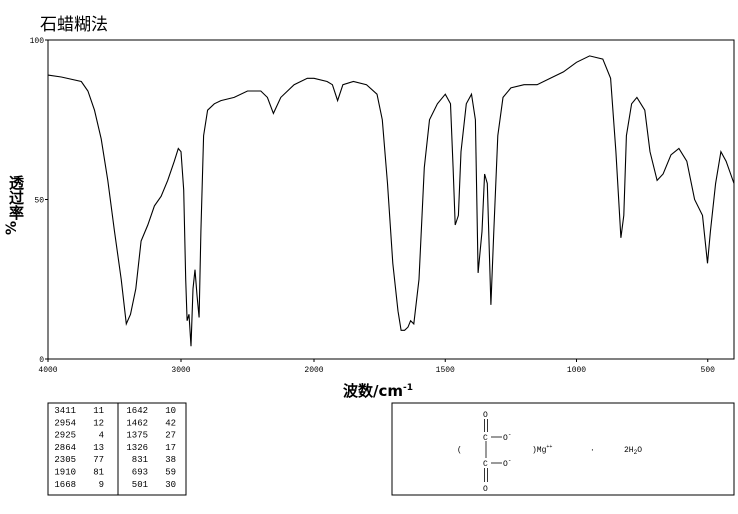 The width and height of the screenshot is (738, 514). Describe the element at coordinates (37, 41) in the screenshot. I see `y-tick-label: 100` at that location.